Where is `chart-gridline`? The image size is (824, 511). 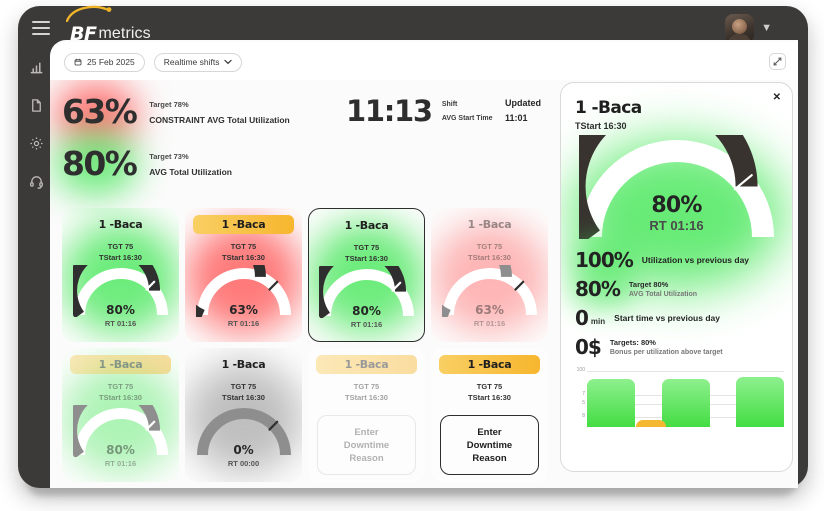 chart-gridline is located at coordinates (685, 371).